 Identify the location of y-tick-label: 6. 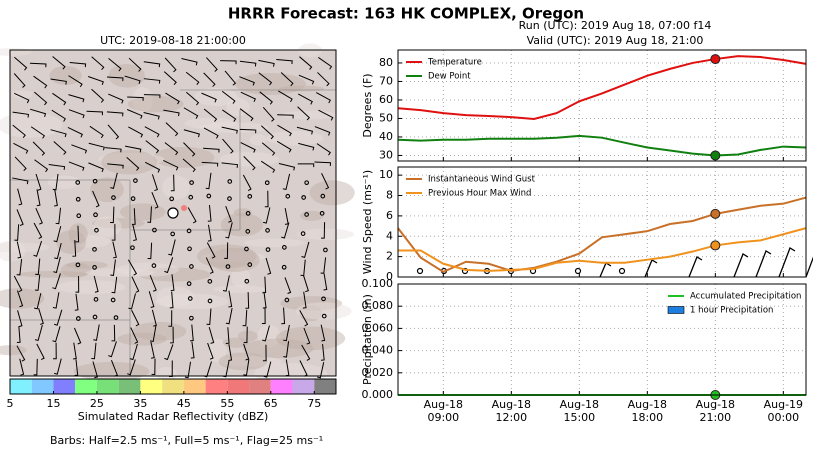
(389, 215).